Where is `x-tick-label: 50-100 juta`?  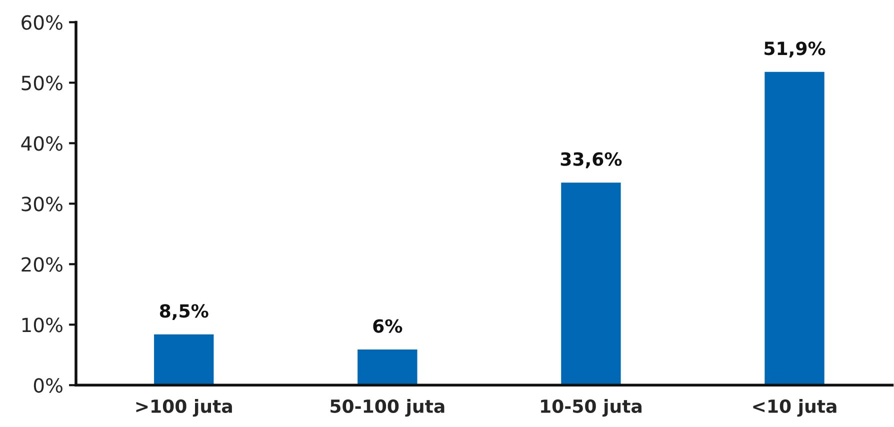 x-tick-label: 50-100 juta is located at coordinates (387, 408).